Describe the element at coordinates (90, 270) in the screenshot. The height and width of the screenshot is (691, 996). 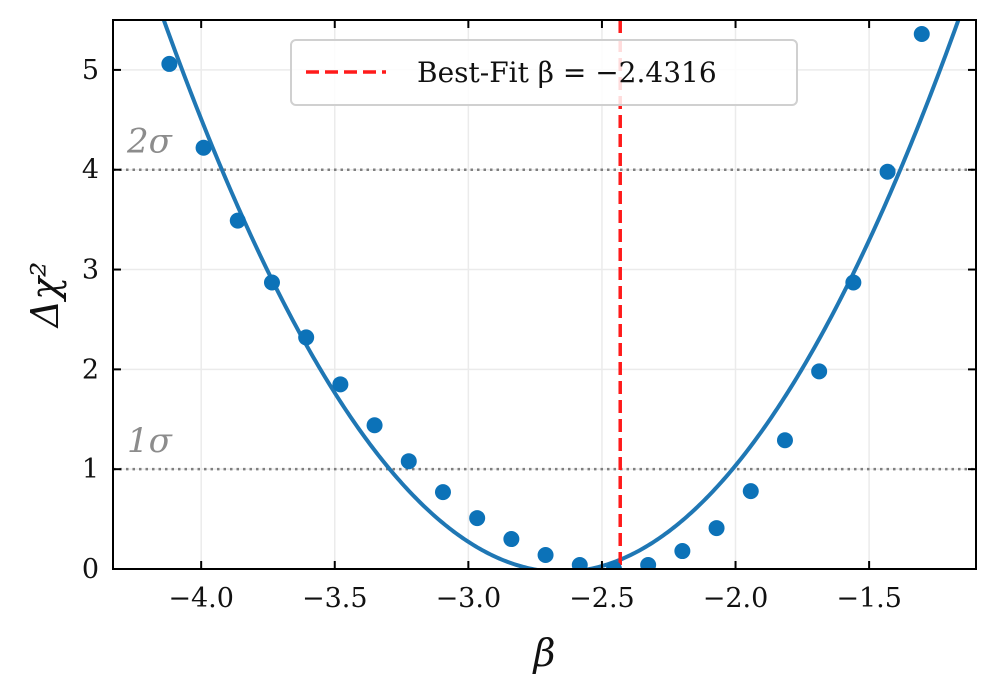
I see `y-tick-label: 3` at that location.